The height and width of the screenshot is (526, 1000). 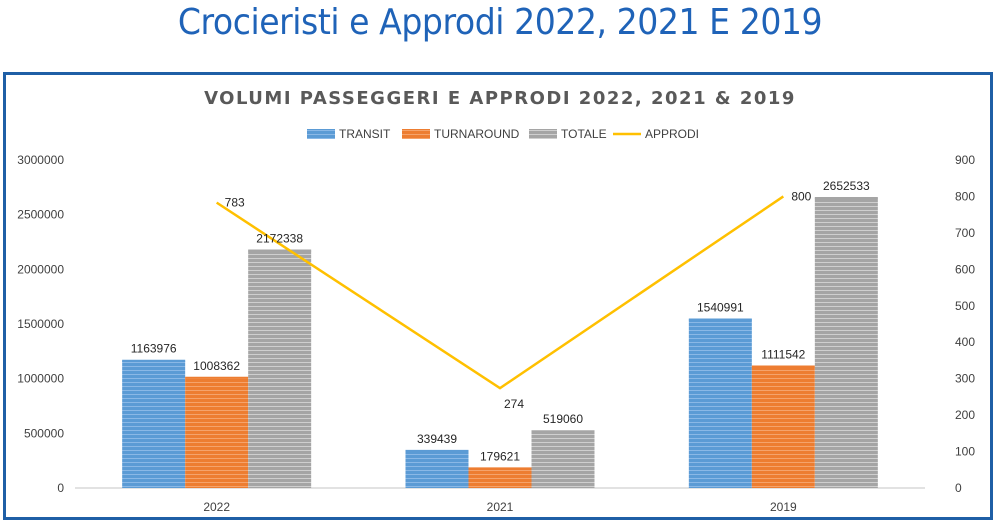 What do you see at coordinates (965, 306) in the screenshot?
I see `y2-tick-label: 500` at bounding box center [965, 306].